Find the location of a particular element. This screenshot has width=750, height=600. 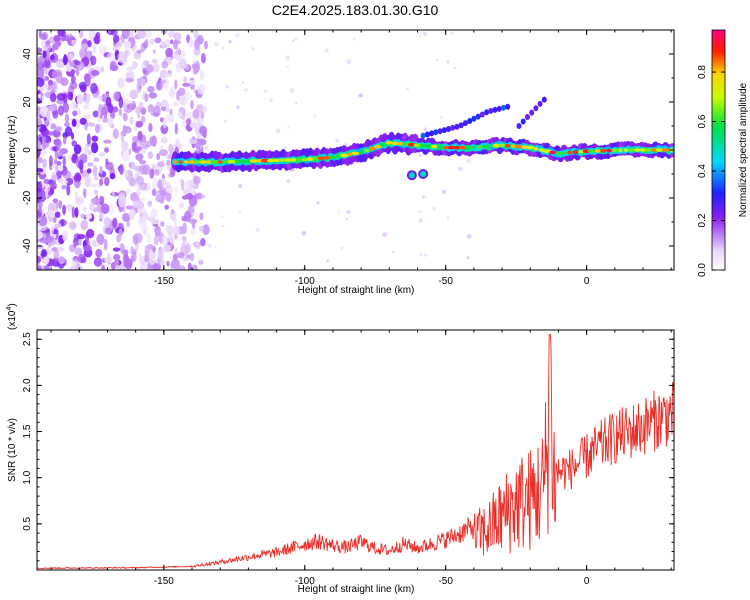

y-tick-label: 20 is located at coordinates (27, 102).